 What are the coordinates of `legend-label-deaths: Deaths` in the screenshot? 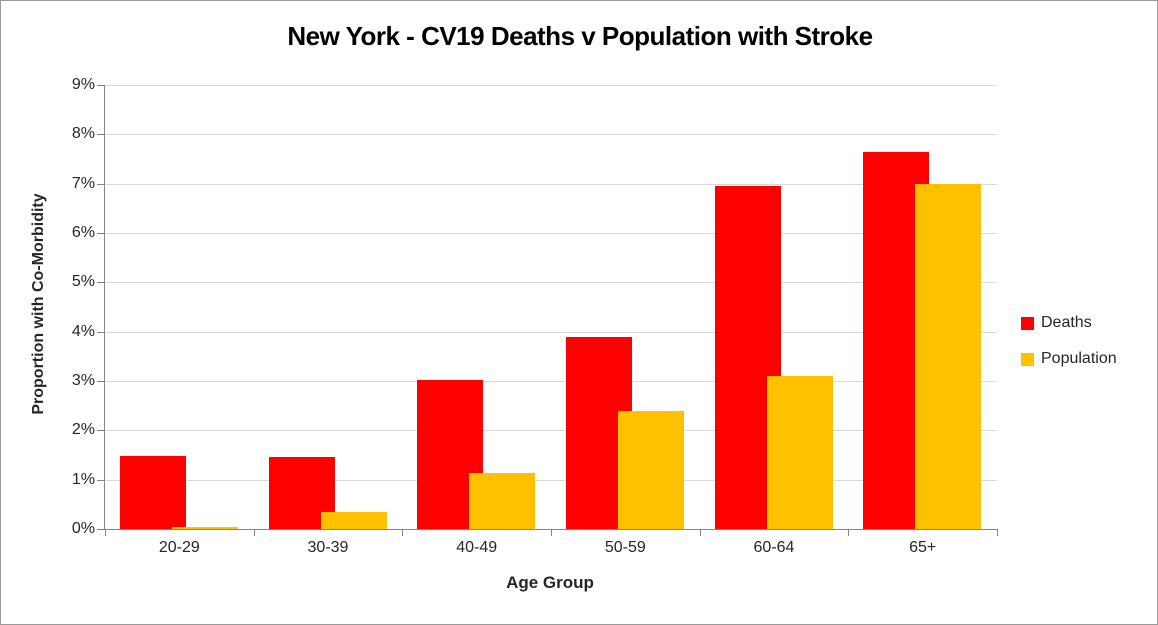 It's located at (1066, 322).